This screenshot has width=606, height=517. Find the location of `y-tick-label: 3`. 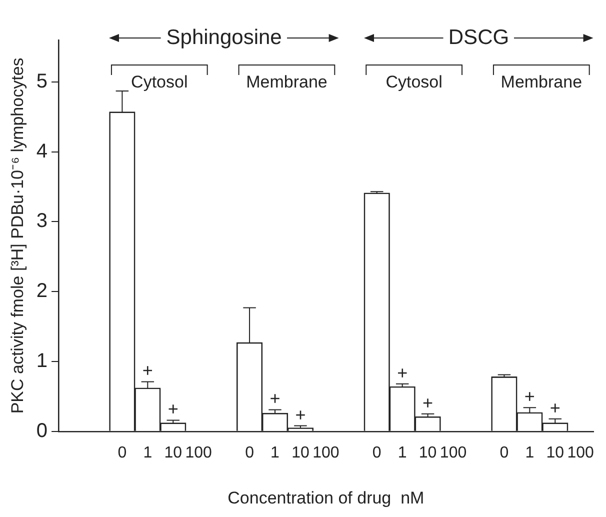

y-tick-label: 3 is located at coordinates (42, 221).